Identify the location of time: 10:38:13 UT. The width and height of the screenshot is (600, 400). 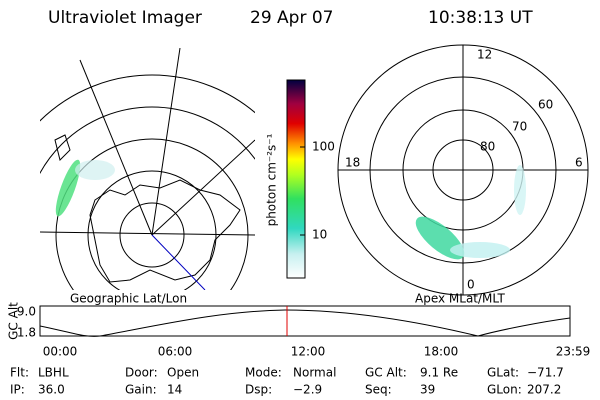
(480, 18).